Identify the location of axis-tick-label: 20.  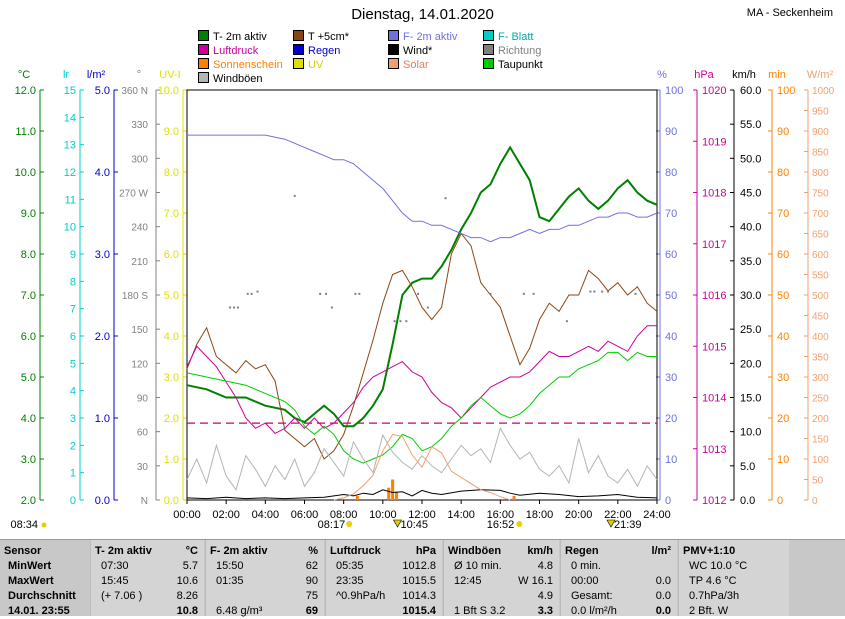
(783, 419).